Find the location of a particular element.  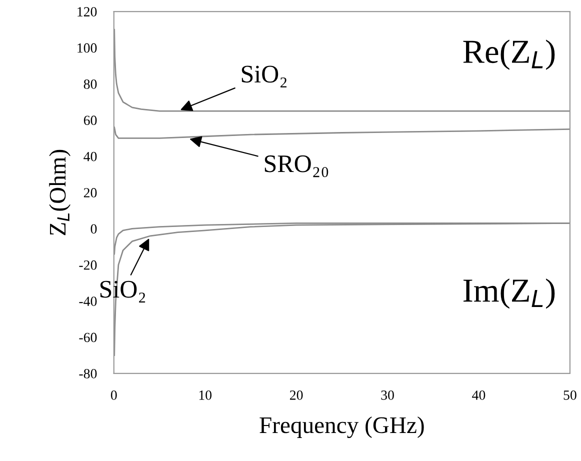

x-axis-title: Frequency (GHz) is located at coordinates (342, 427).